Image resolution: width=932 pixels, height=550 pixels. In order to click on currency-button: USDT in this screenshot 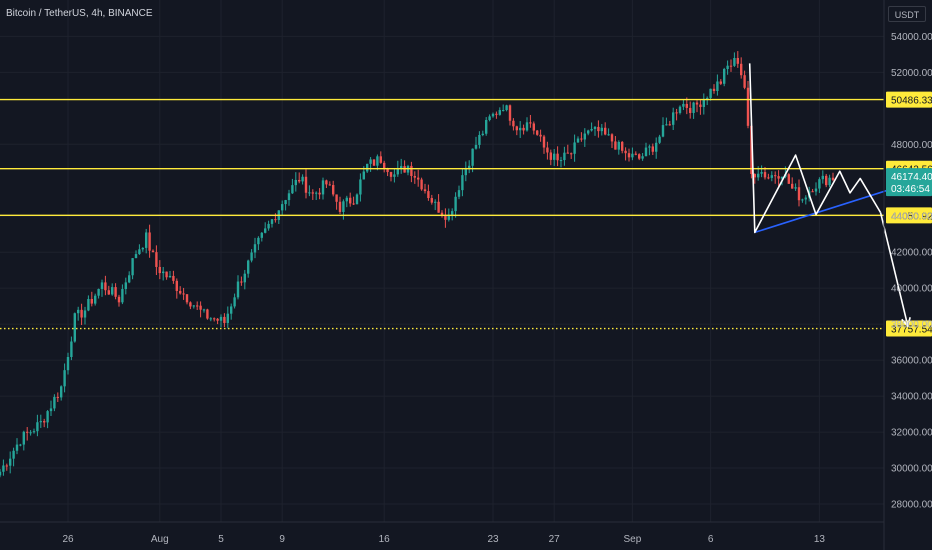, I will do `click(907, 14)`.